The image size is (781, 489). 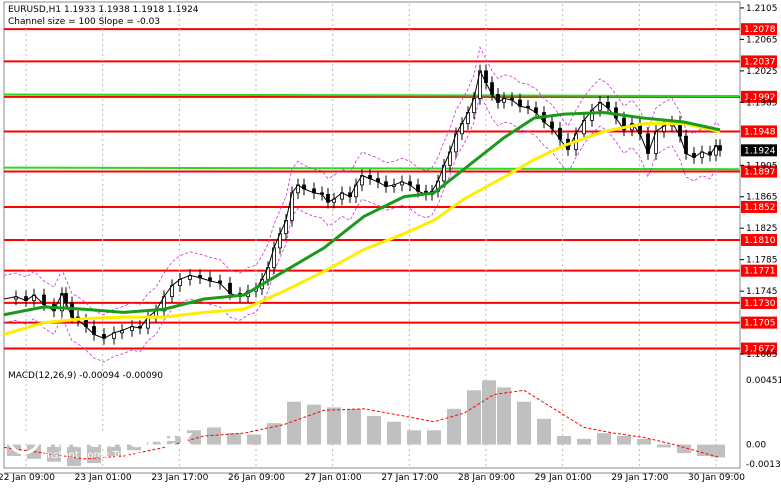 What do you see at coordinates (96, 455) in the screenshot?
I see `logo-tagline: Instant Forex Trading` at bounding box center [96, 455].